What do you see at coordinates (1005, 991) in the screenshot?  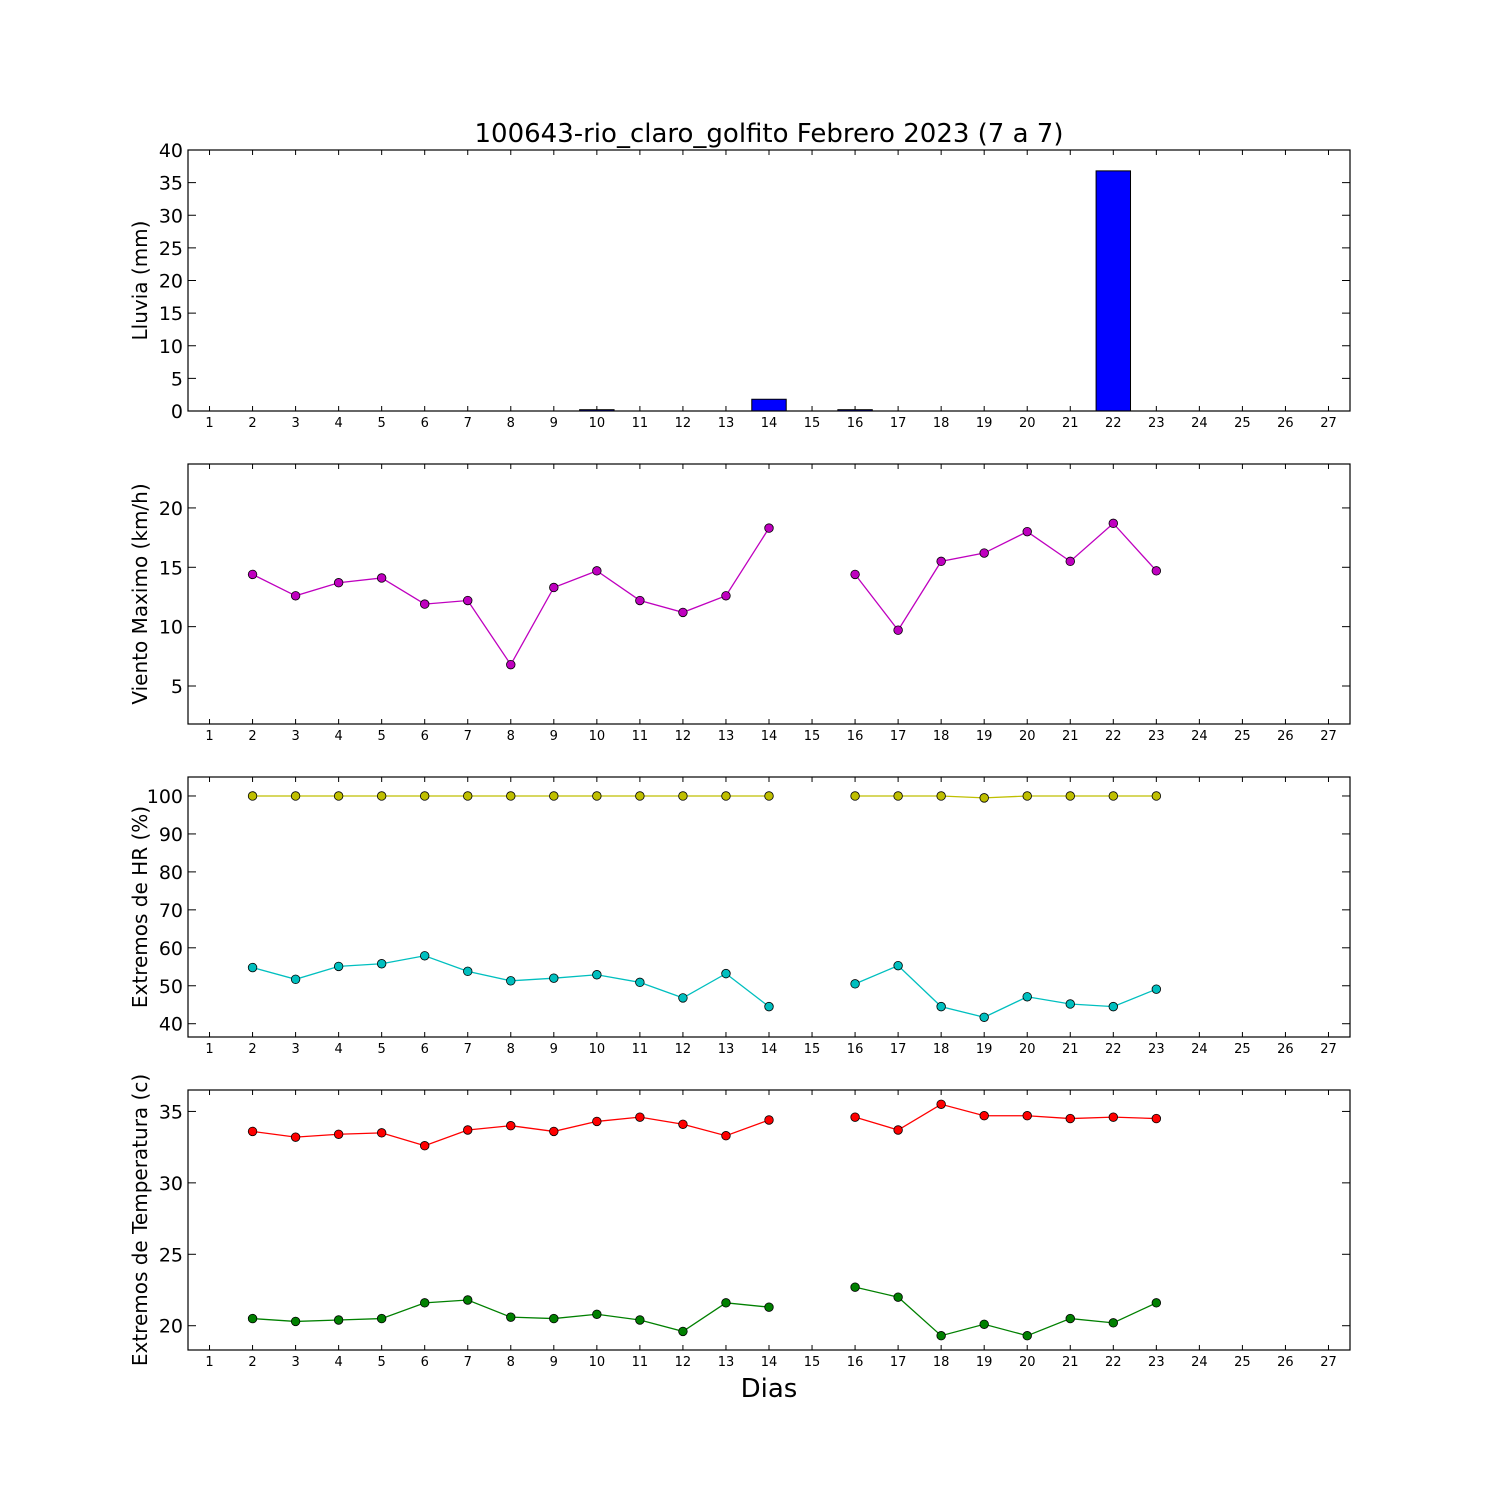 I see `humidity-series-1-line` at bounding box center [1005, 991].